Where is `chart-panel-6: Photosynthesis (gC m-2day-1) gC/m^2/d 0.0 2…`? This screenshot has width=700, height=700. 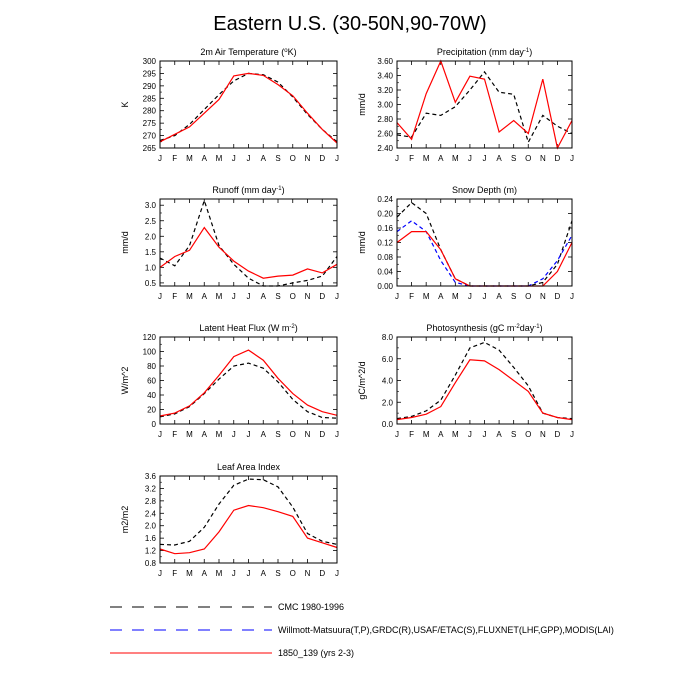 chart-panel-6: Photosynthesis (gC m-2day-1) gC/m^2/d 0.0 2… is located at coordinates (465, 381).